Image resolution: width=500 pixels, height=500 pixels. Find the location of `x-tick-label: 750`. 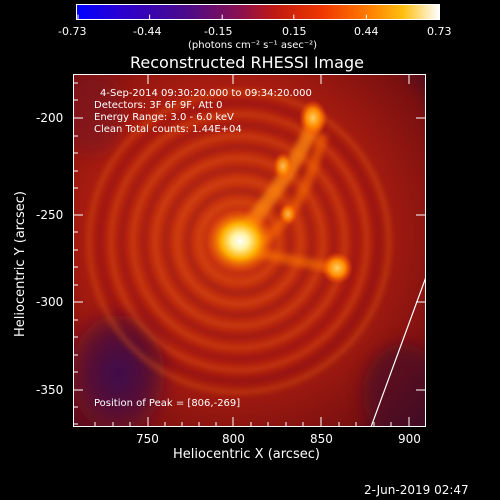

x-tick-label: 750 is located at coordinates (147, 439).